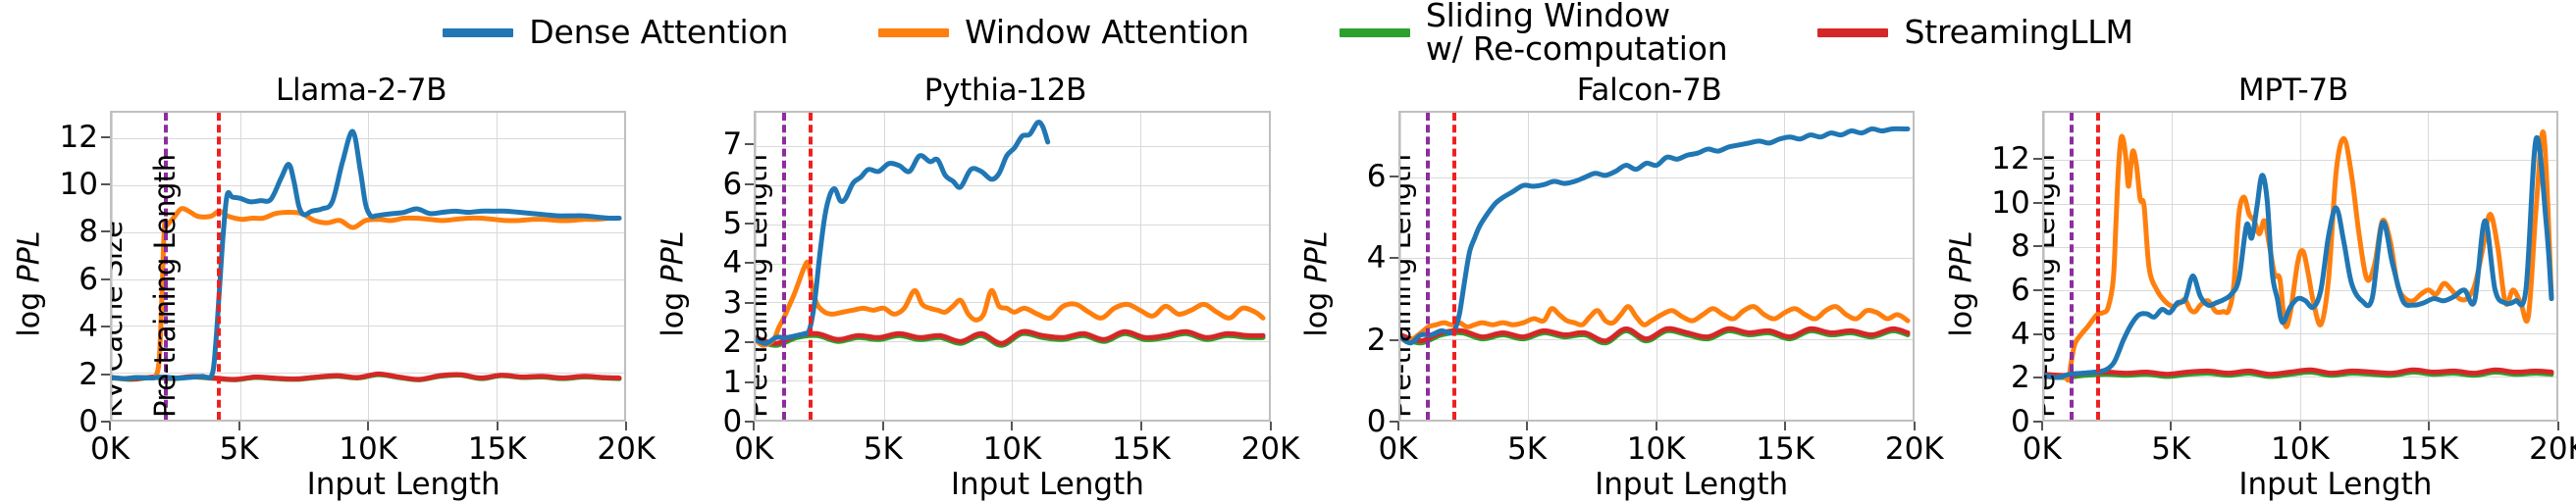 Image resolution: width=2576 pixels, height=503 pixels. I want to click on marker-label-kv-cache-size: KV Cache Size, so click(120, 319).